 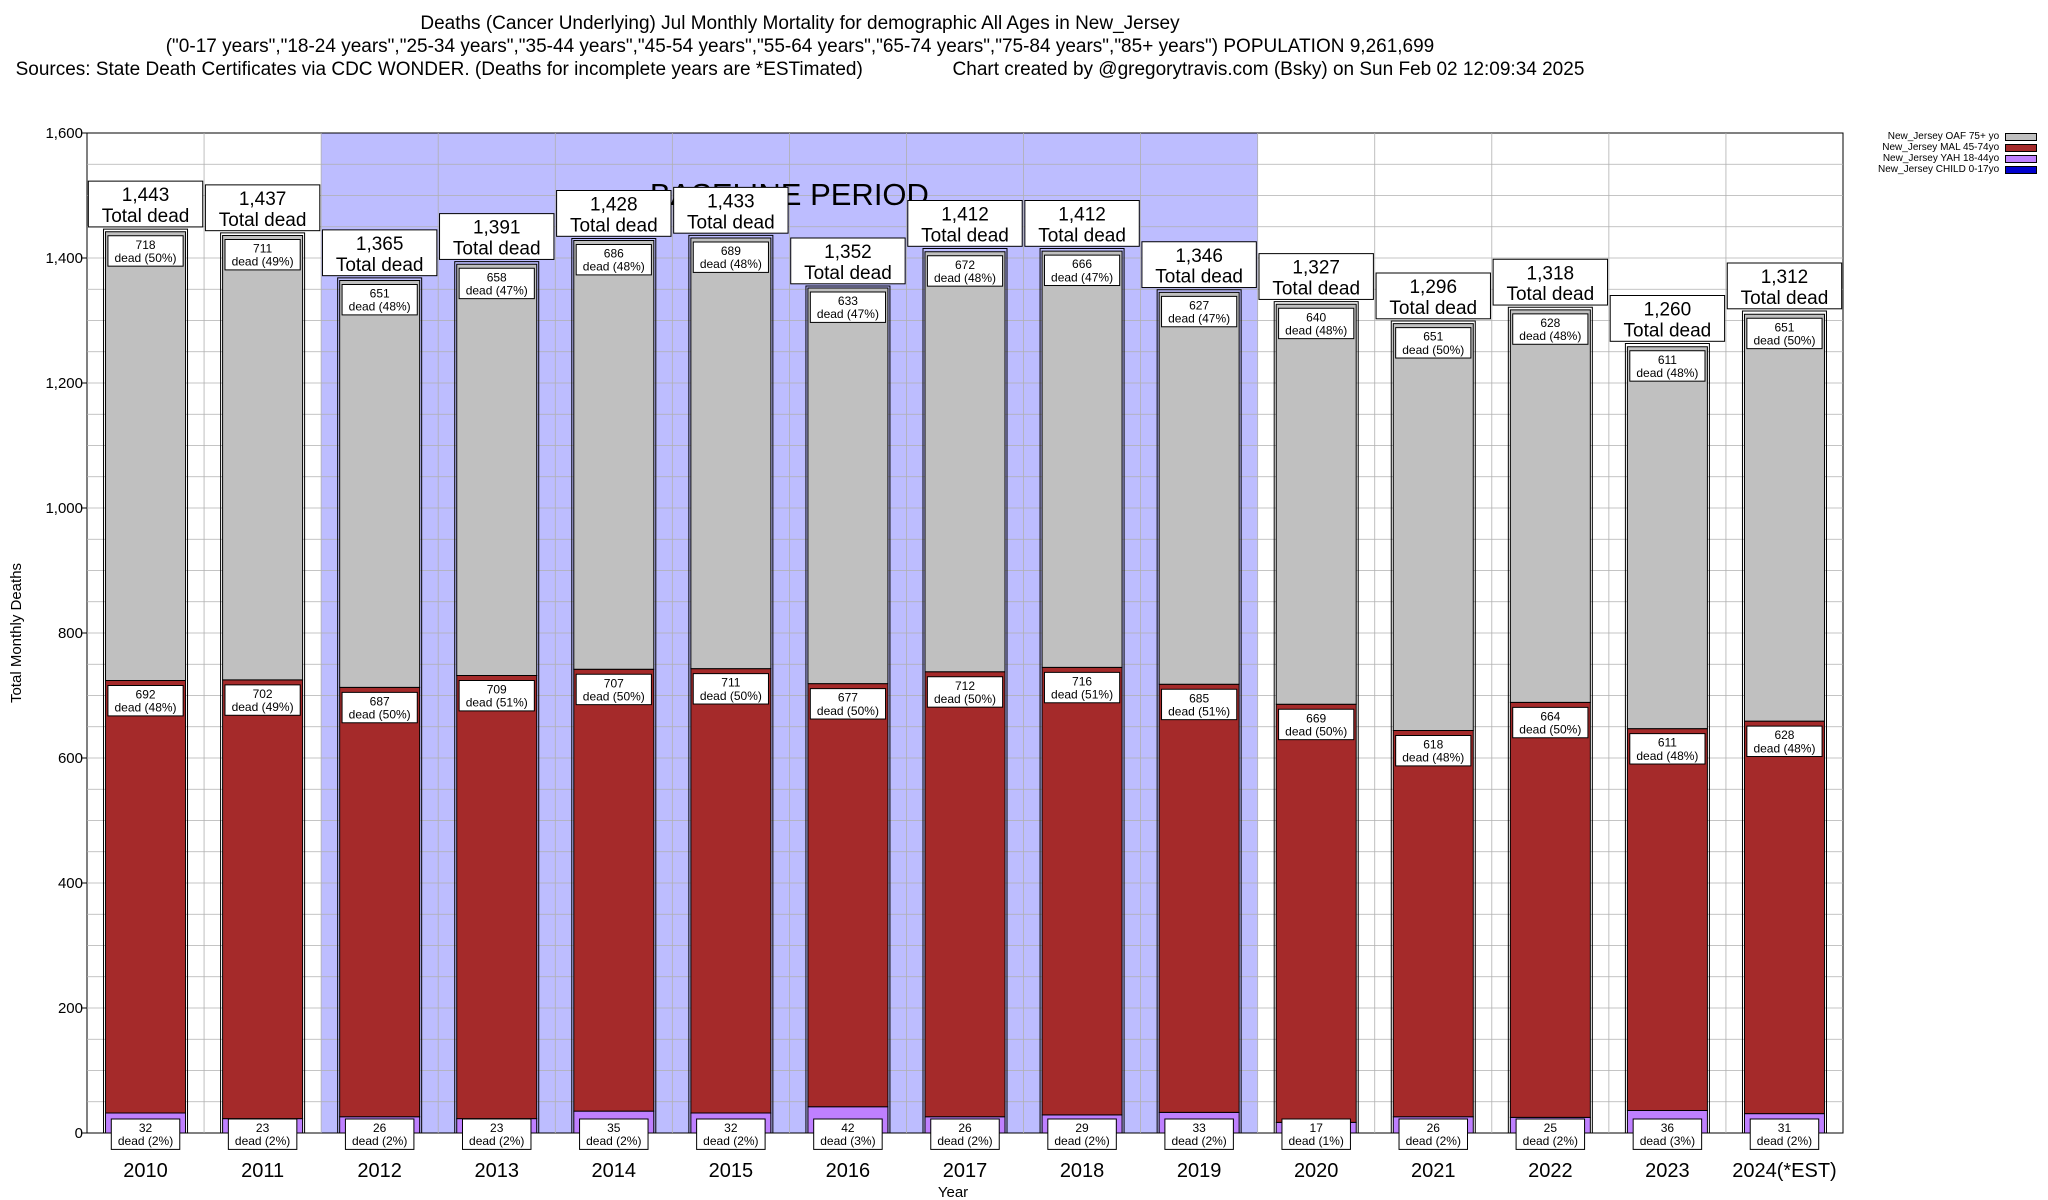 I want to click on bar-mal-2017, so click(x=965, y=894).